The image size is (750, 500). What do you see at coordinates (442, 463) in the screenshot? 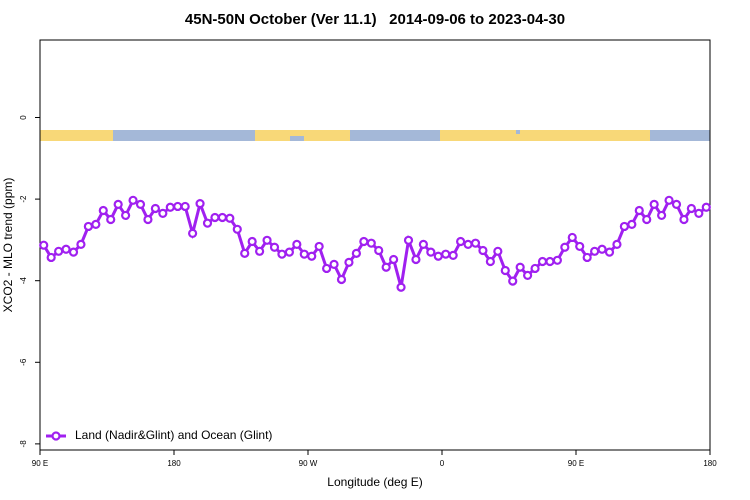
I see `x-tick-label: 0` at bounding box center [442, 463].